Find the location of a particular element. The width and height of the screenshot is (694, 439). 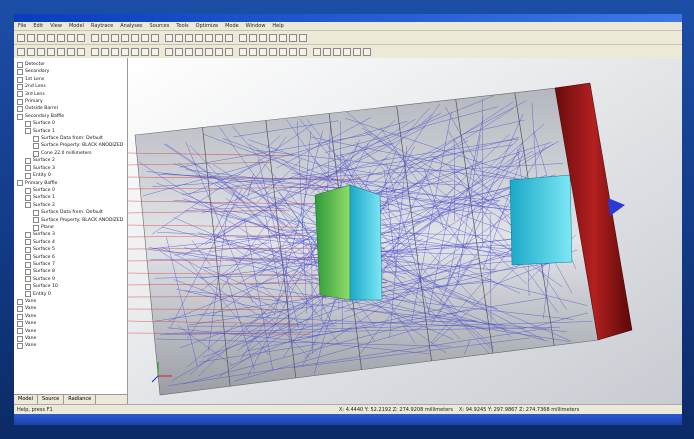

tree-node: 2nd Lens is located at coordinates (72, 86).